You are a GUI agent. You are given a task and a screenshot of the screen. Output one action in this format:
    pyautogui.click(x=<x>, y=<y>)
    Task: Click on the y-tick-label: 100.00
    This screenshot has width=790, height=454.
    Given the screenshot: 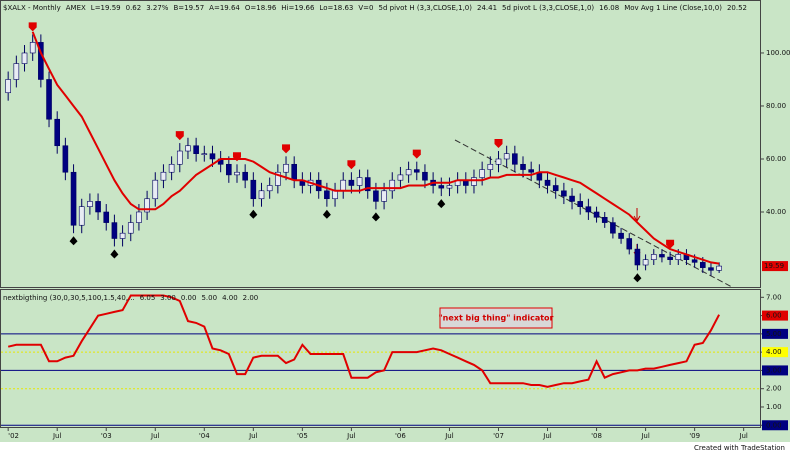 What is the action you would take?
    pyautogui.click(x=778, y=53)
    